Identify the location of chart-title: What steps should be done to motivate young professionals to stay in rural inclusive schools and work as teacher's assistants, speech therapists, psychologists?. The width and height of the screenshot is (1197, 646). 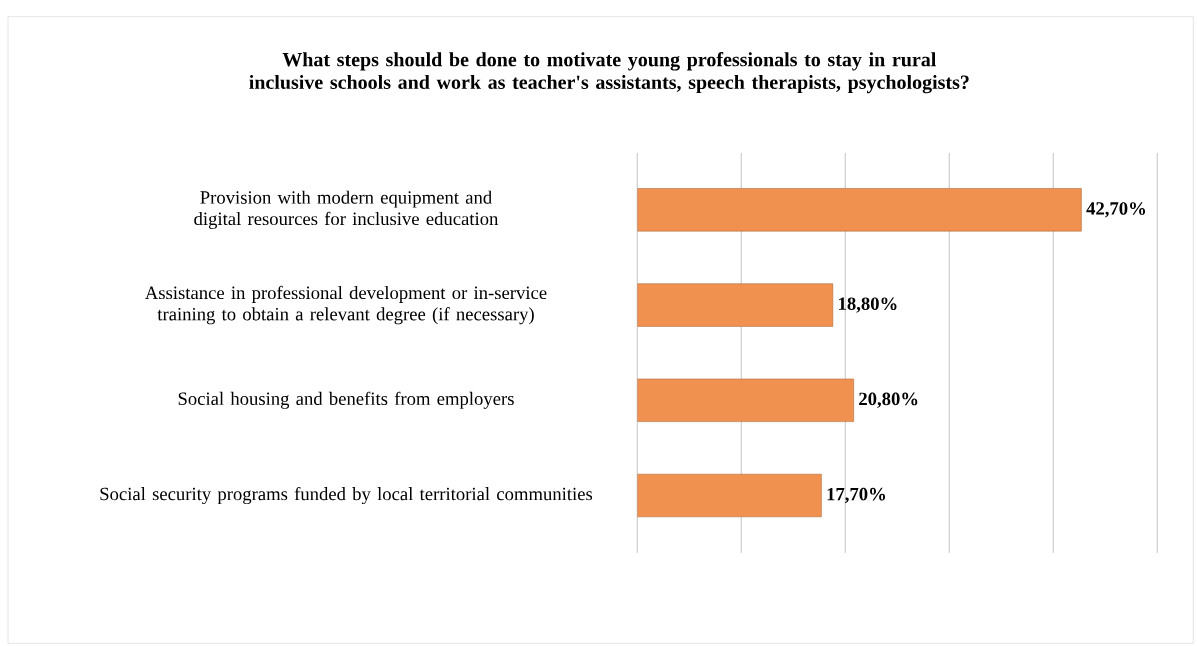
(609, 73).